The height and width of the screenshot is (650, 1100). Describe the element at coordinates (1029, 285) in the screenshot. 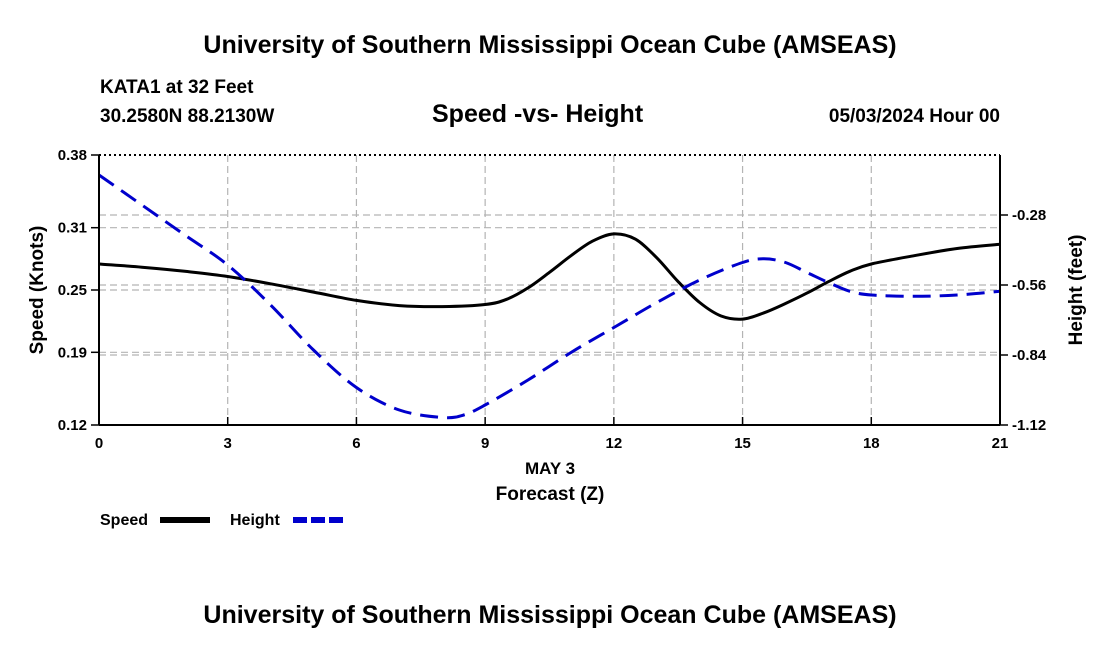

I see `y2-tick-label: -0.56` at that location.